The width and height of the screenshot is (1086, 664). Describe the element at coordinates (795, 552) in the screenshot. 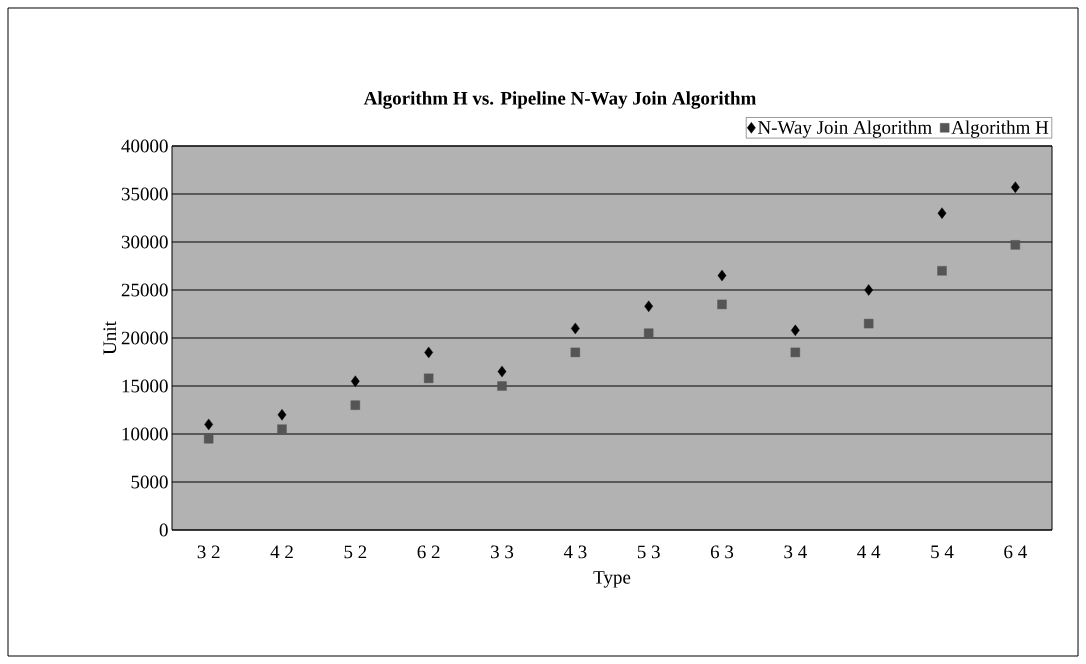

I see `x-tick-label: 3 4` at that location.